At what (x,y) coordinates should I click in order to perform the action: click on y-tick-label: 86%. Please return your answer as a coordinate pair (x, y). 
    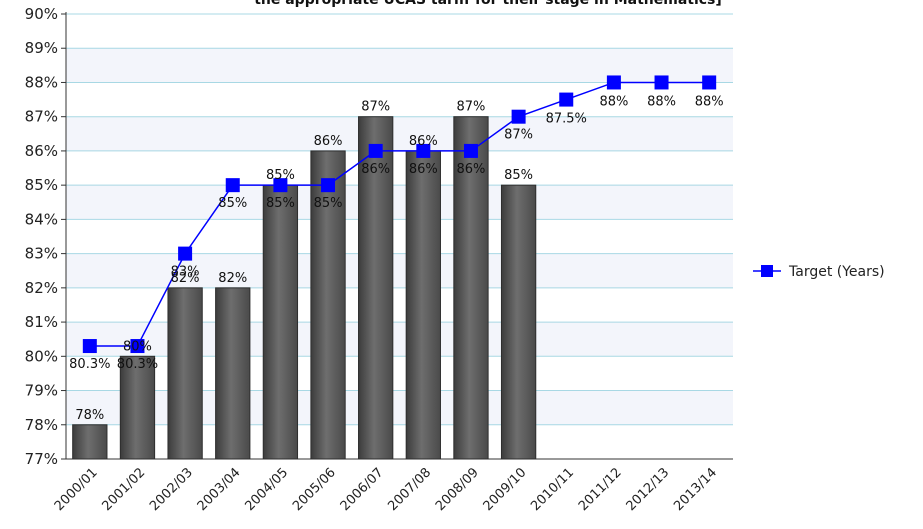
    Looking at the image, I should click on (41, 151).